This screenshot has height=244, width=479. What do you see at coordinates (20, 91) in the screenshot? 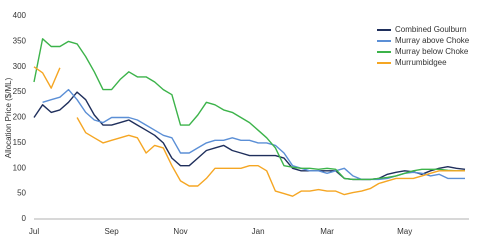
I see `y-tick-label: 250` at bounding box center [20, 91].